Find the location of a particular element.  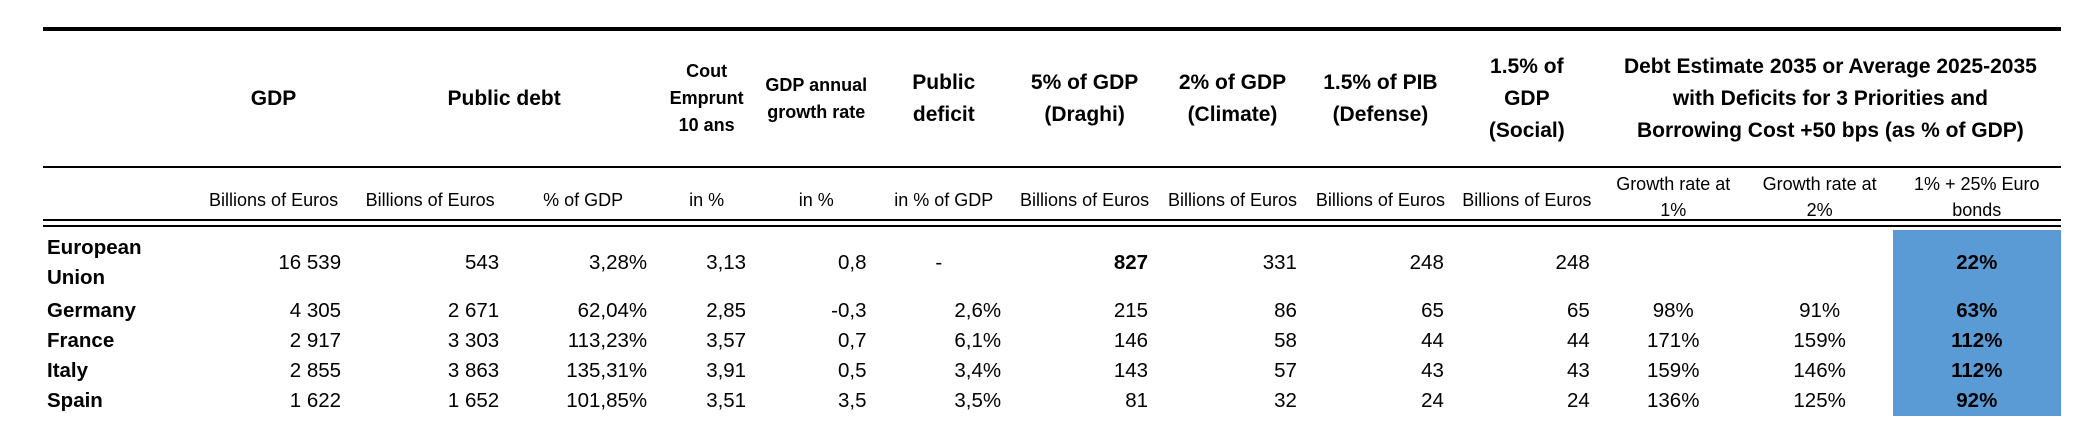

cell-growth-2: 91% is located at coordinates (1820, 310).